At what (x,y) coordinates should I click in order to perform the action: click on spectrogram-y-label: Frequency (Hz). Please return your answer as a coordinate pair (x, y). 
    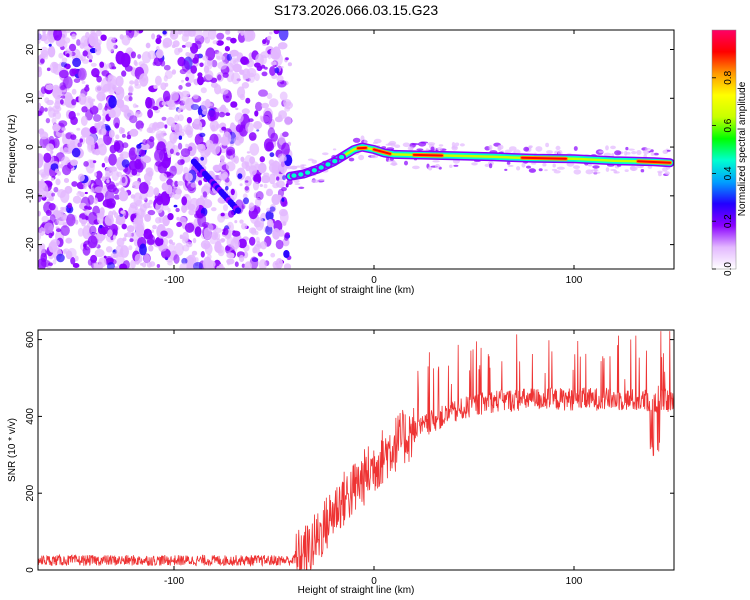
    Looking at the image, I should click on (12, 149).